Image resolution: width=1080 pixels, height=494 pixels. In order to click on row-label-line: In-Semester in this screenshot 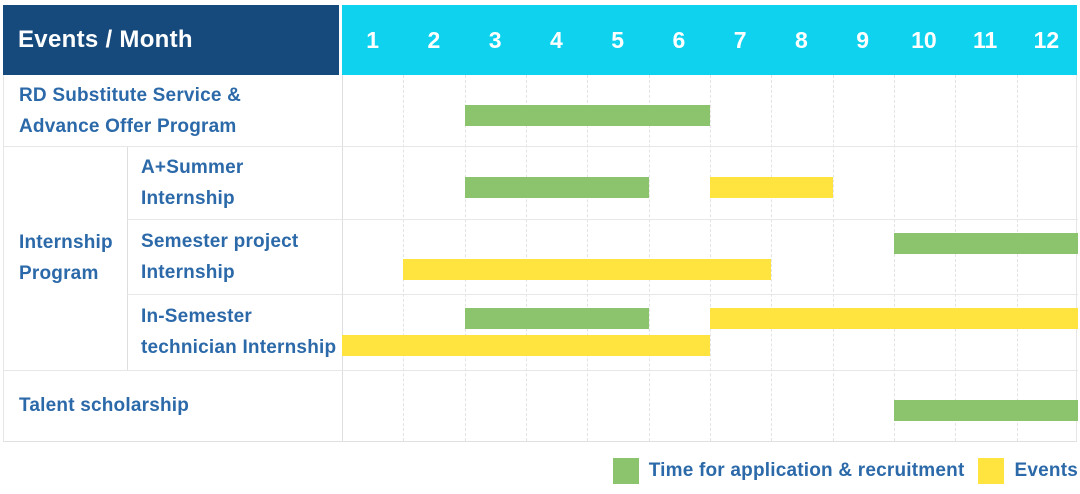, I will do `click(196, 316)`.